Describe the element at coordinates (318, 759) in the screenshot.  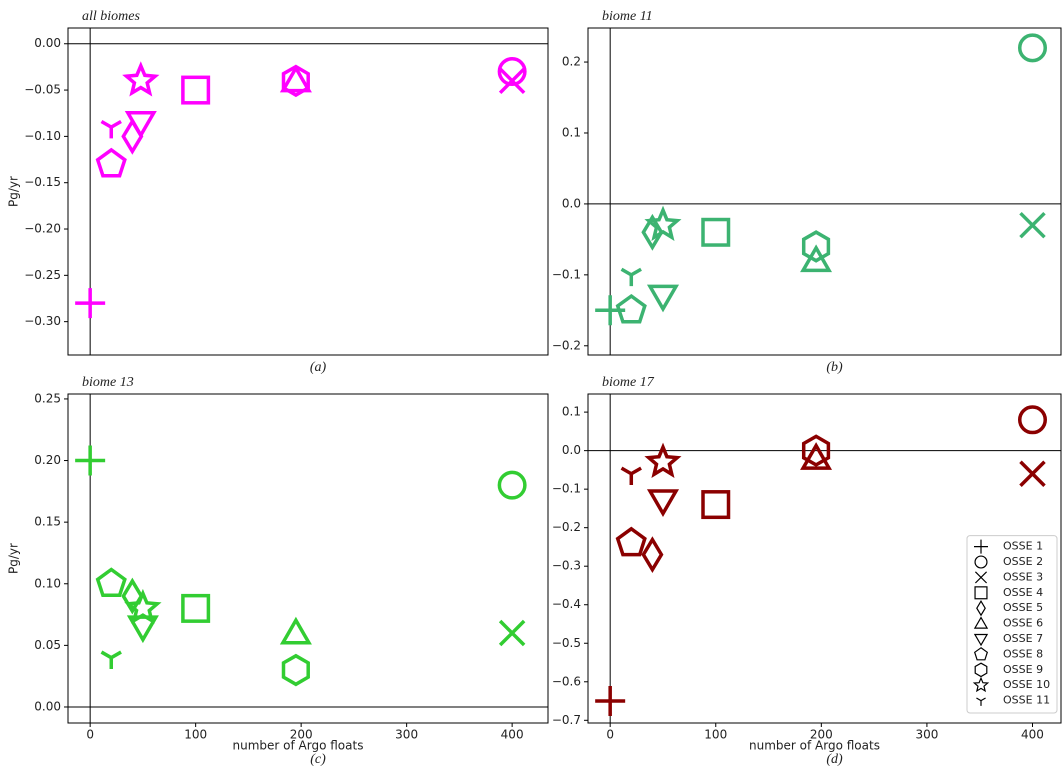
I see `panel-caption: (c)` at that location.